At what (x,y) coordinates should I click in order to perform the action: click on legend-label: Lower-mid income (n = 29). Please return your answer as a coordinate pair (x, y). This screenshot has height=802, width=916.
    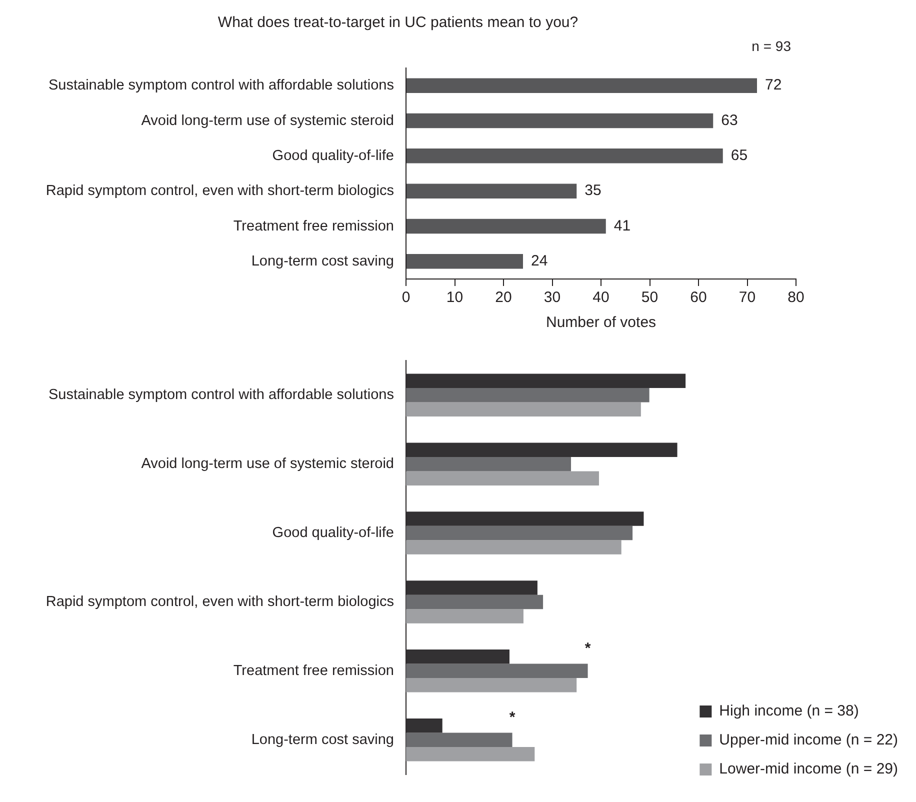
    Looking at the image, I should click on (808, 769).